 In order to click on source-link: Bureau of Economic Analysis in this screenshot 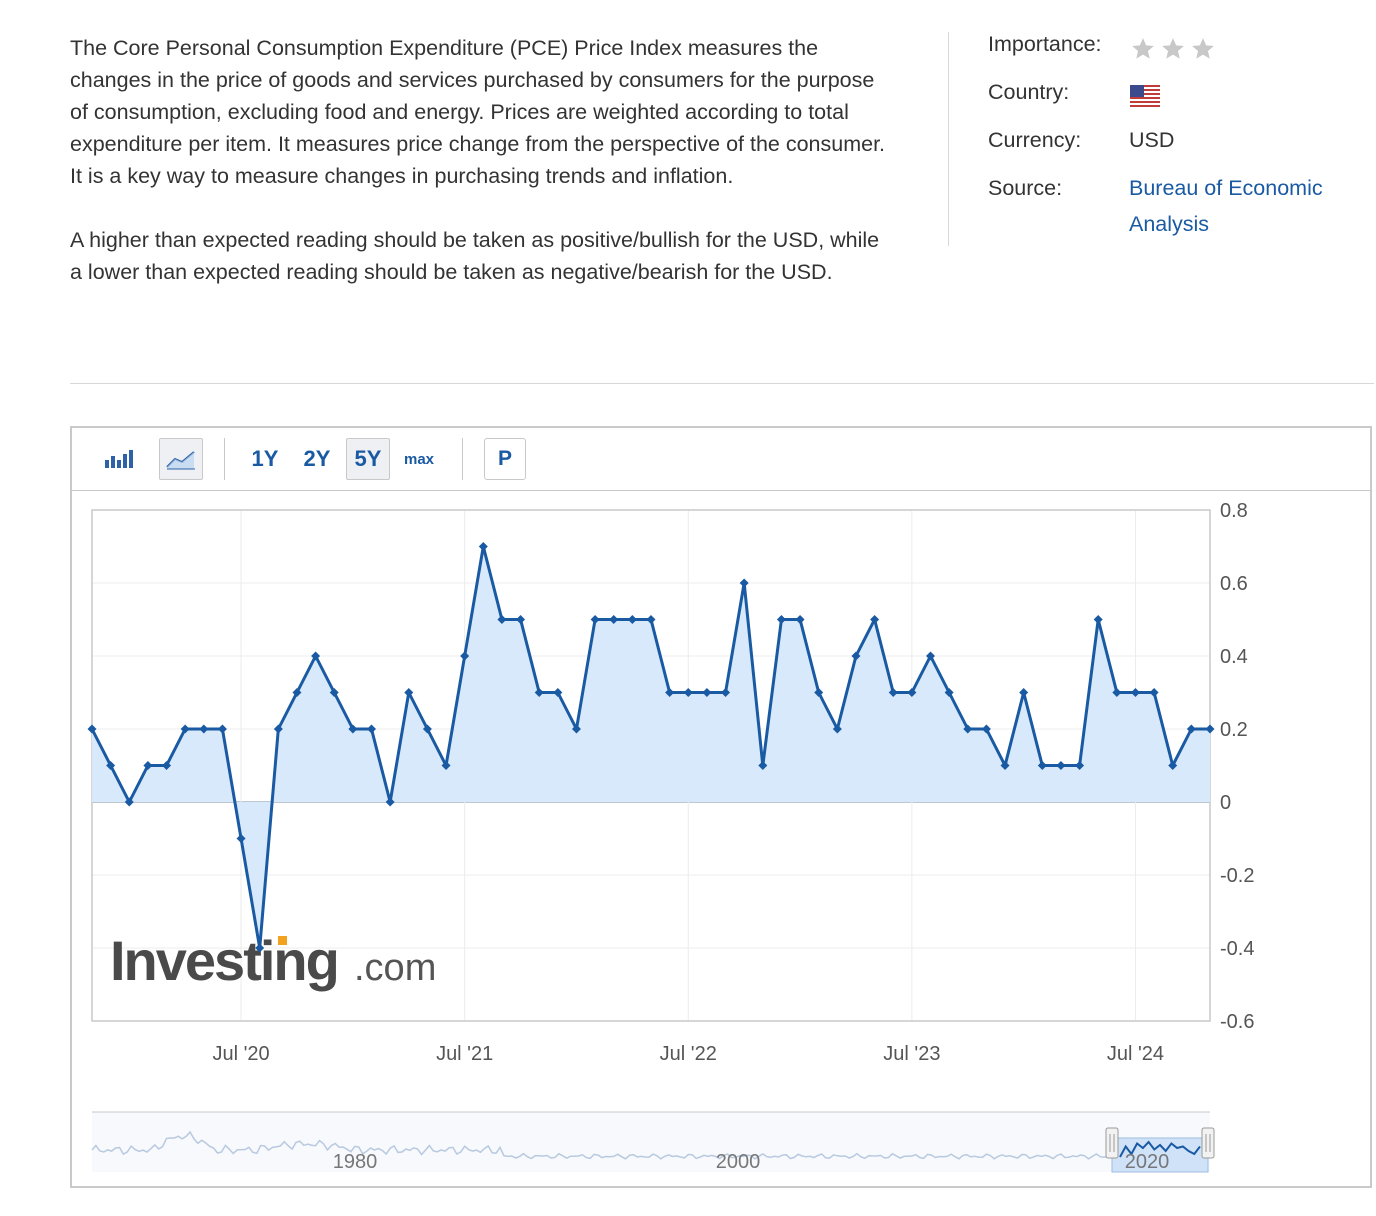, I will do `click(1226, 206)`.